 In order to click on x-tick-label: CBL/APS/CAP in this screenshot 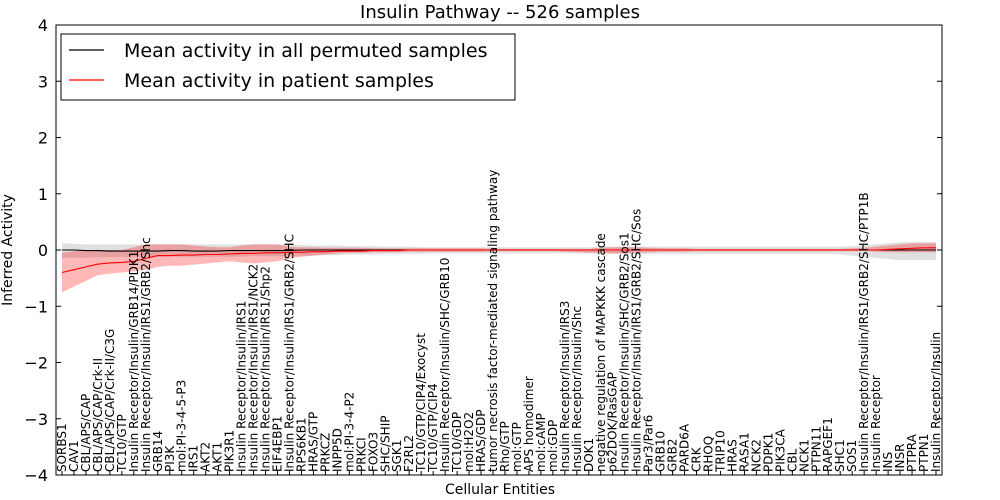, I will do `click(86, 433)`.